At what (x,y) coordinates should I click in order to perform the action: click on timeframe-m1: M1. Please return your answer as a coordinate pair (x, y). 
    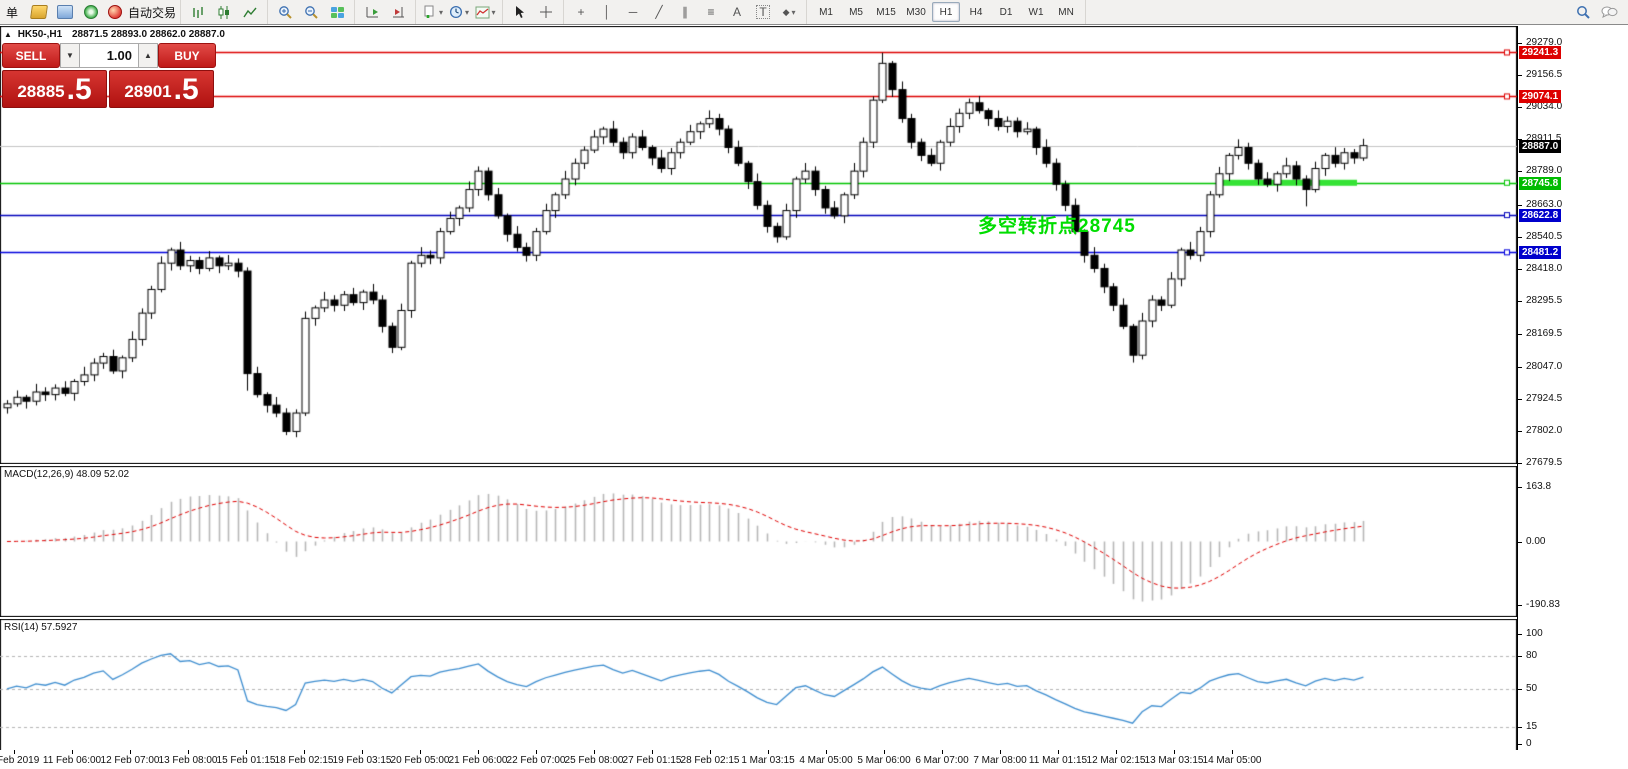
    Looking at the image, I should click on (826, 12).